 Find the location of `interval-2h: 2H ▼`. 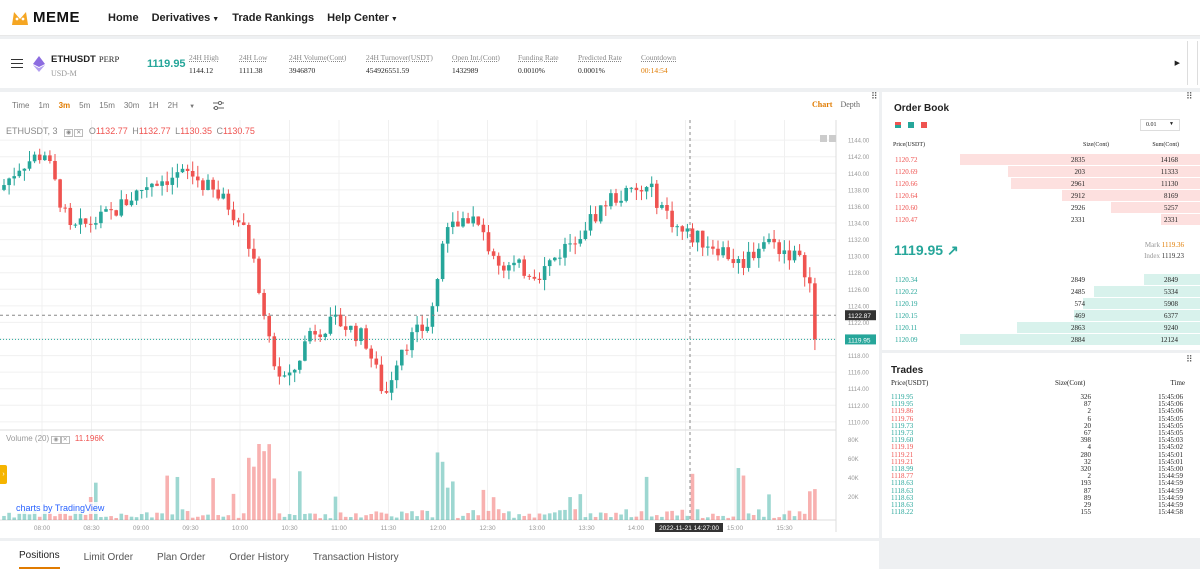

interval-2h: 2H ▼ is located at coordinates (186, 105).